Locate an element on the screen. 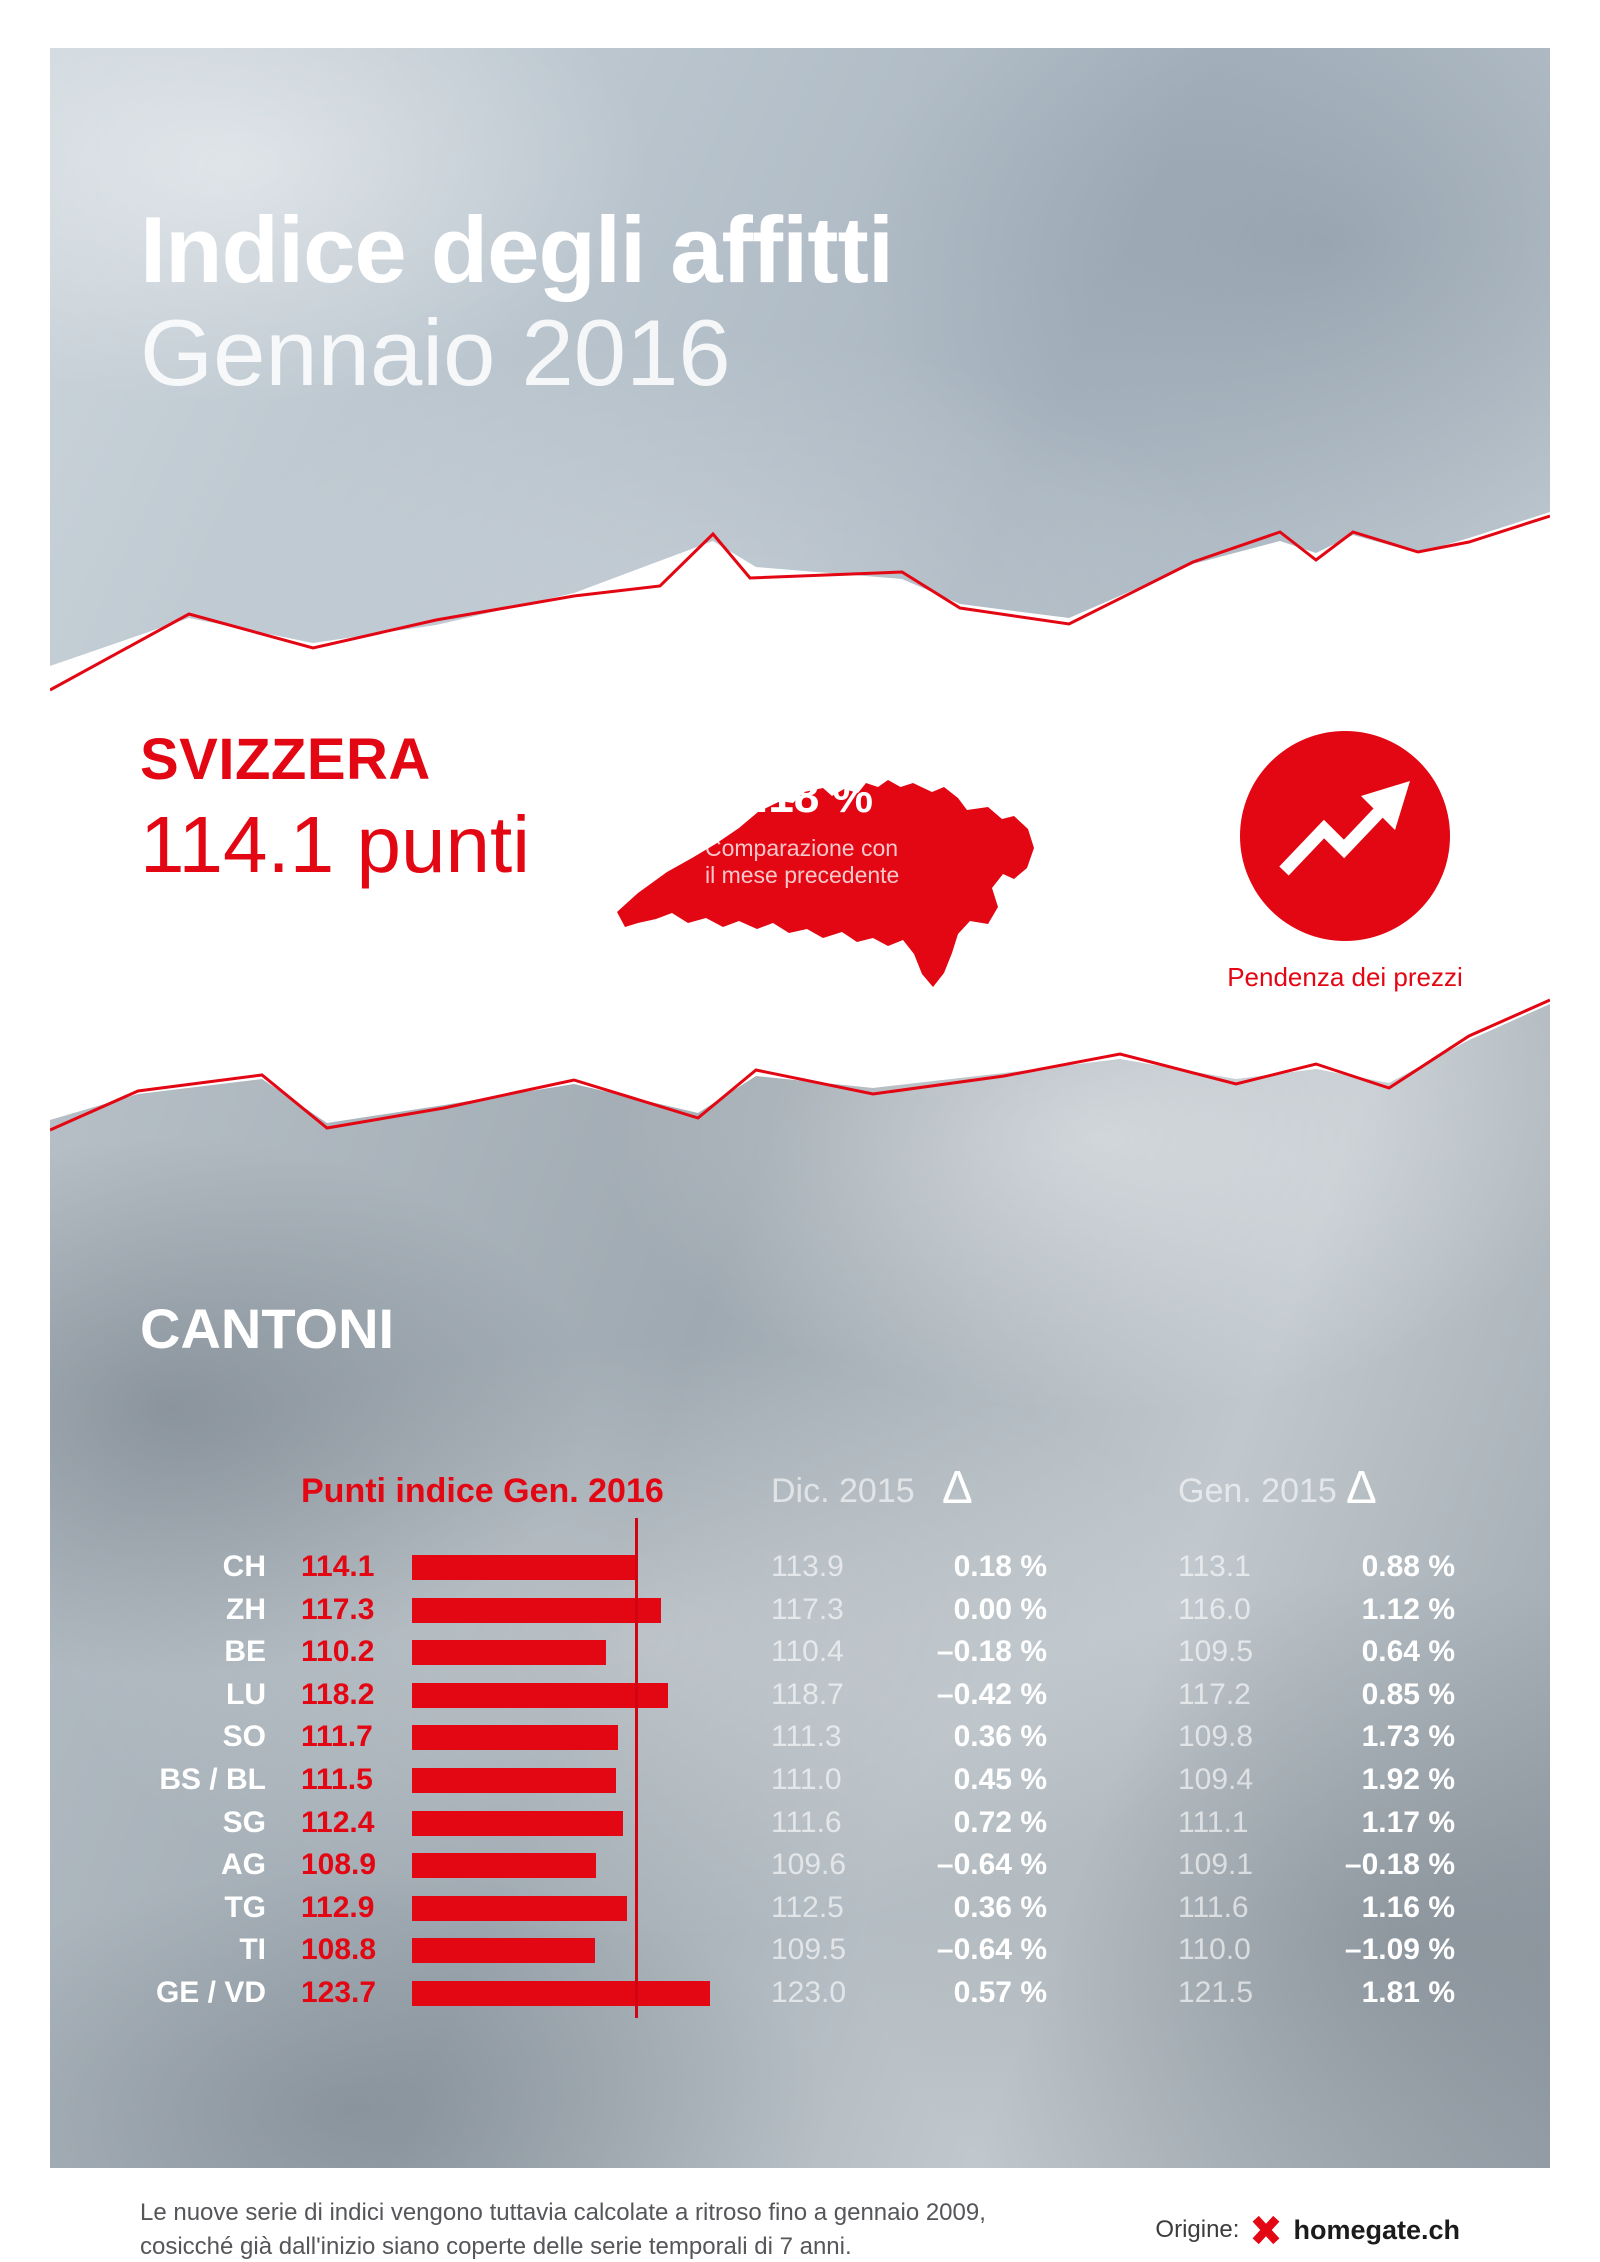 Image resolution: width=1600 pixels, height=2262 pixels. homegate-logo-icon is located at coordinates (1266, 2230).